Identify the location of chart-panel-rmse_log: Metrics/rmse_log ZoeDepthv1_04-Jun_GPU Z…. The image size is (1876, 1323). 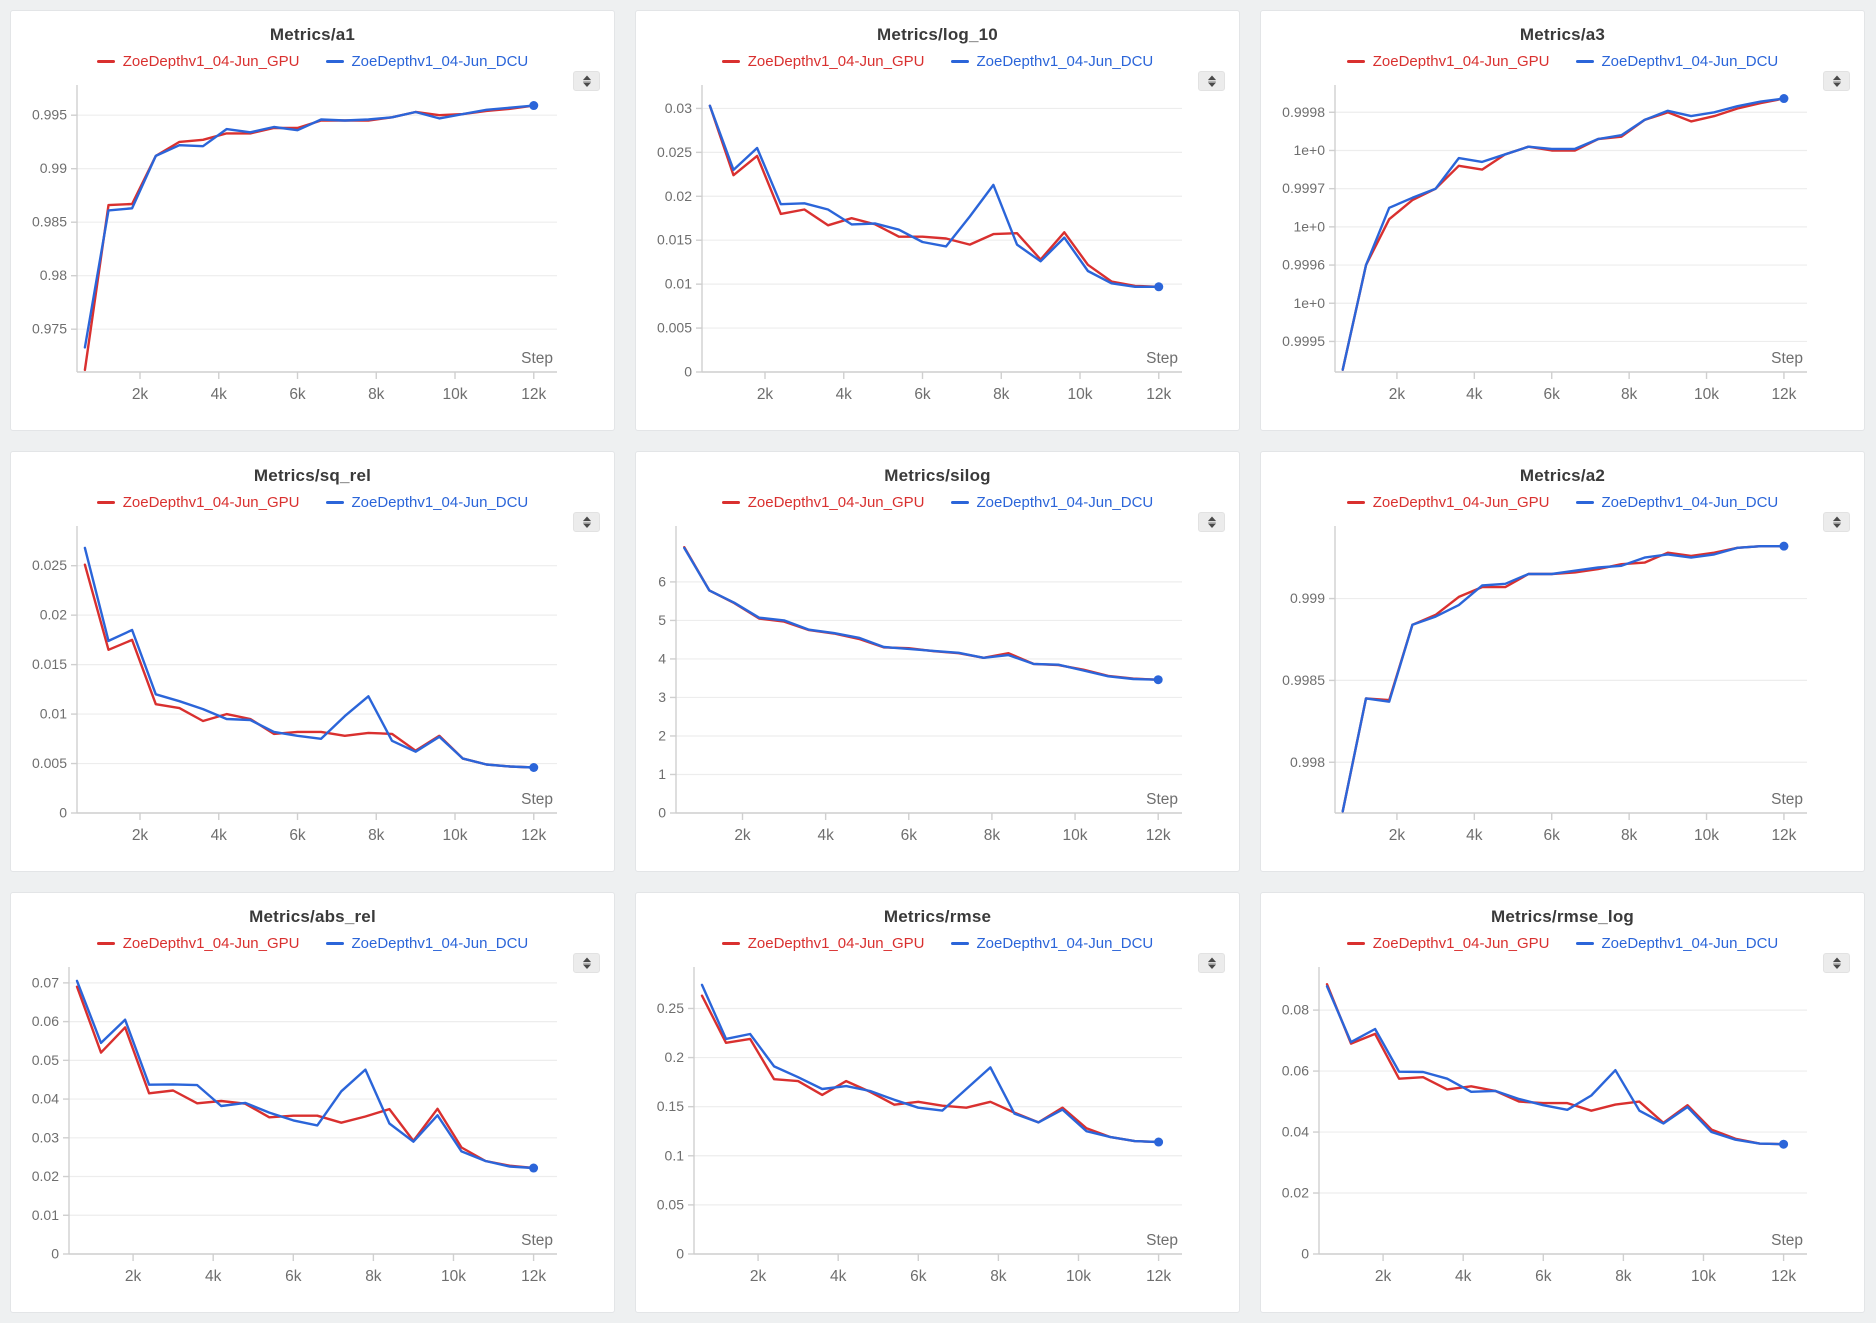
(1562, 1102).